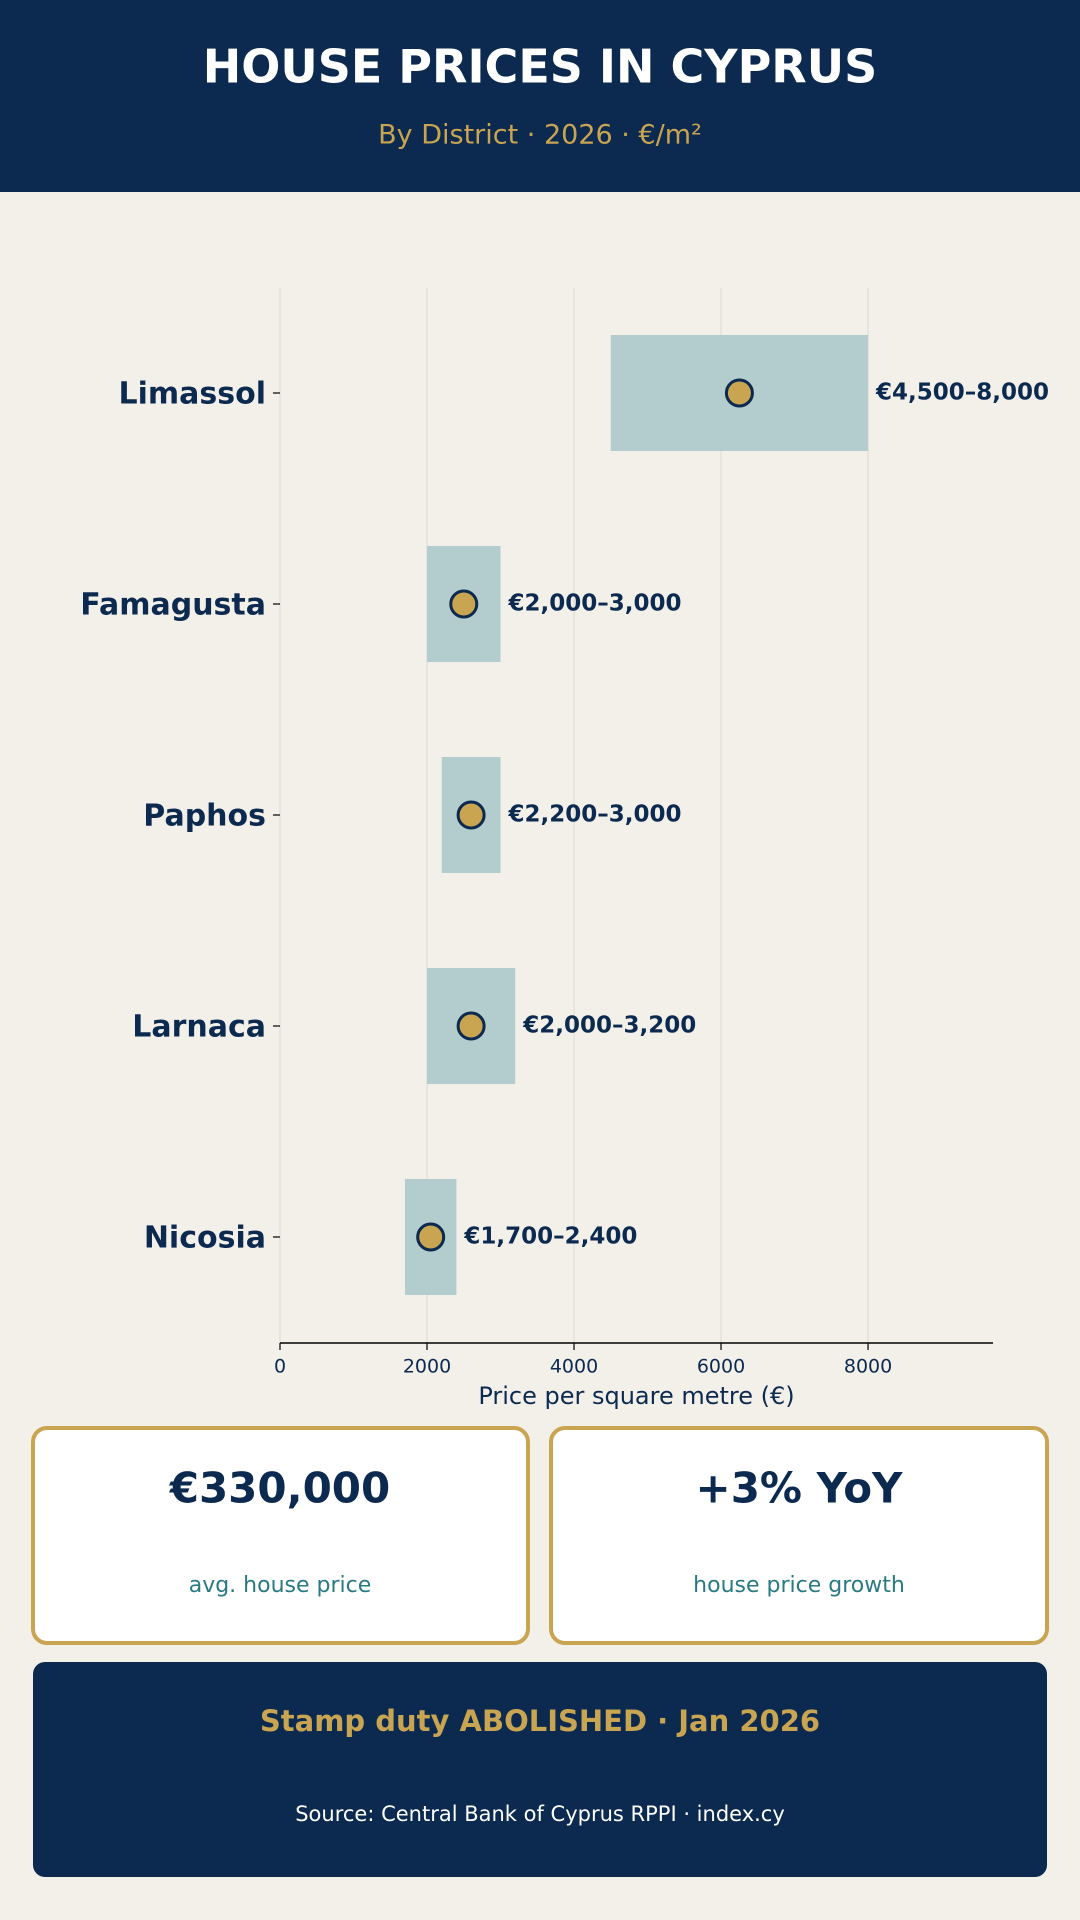  What do you see at coordinates (595, 815) in the screenshot?
I see `value-label: €2,200–3,000` at bounding box center [595, 815].